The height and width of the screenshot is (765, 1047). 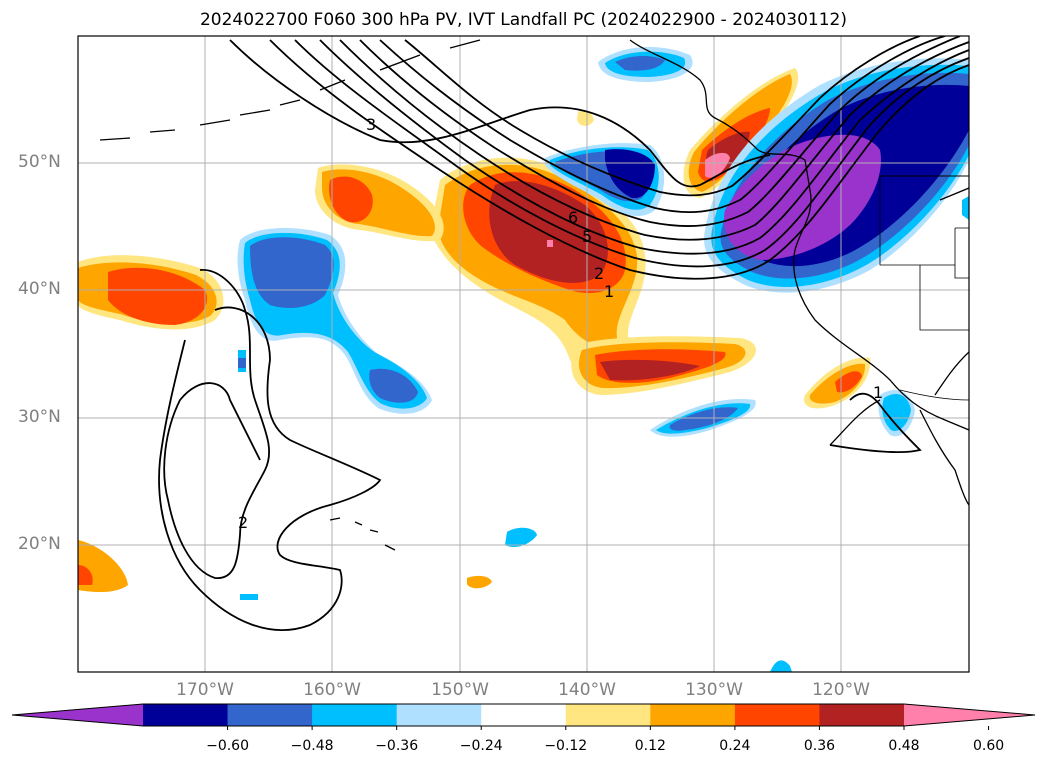 What do you see at coordinates (573, 217) in the screenshot?
I see `pv-label-6: 6` at bounding box center [573, 217].